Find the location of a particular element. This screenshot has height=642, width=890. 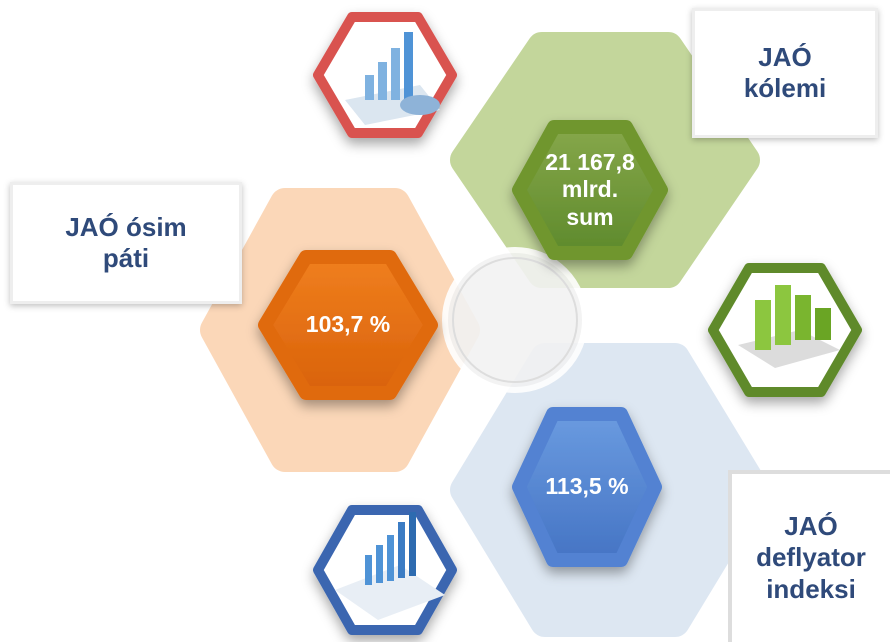

label-line: páti is located at coordinates (126, 258).